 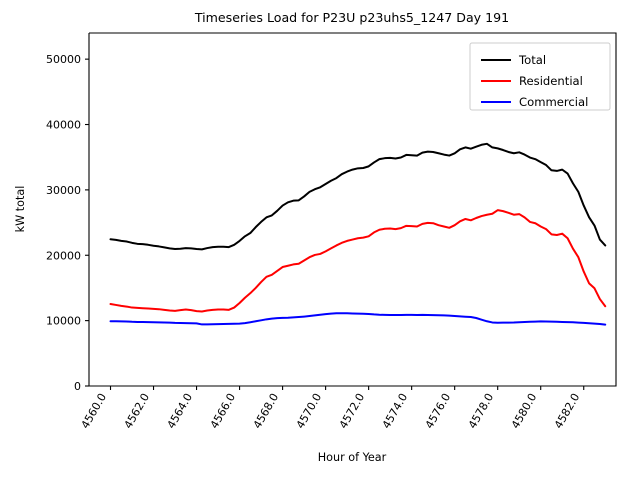 What do you see at coordinates (532, 60) in the screenshot?
I see `legend-label-total: Total` at bounding box center [532, 60].